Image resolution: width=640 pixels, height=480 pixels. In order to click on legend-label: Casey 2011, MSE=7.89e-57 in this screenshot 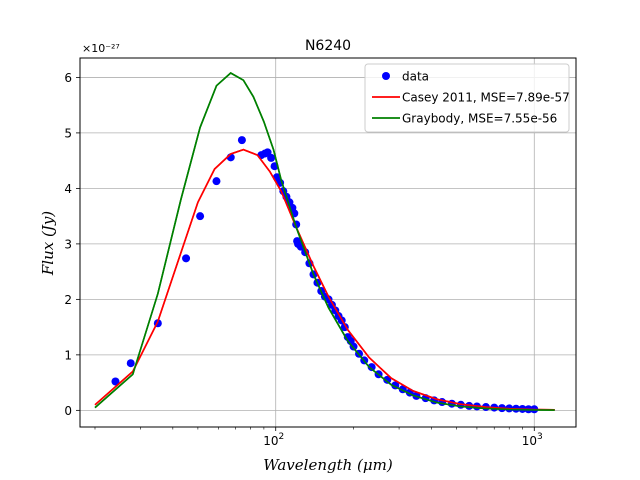, I will do `click(486, 98)`.